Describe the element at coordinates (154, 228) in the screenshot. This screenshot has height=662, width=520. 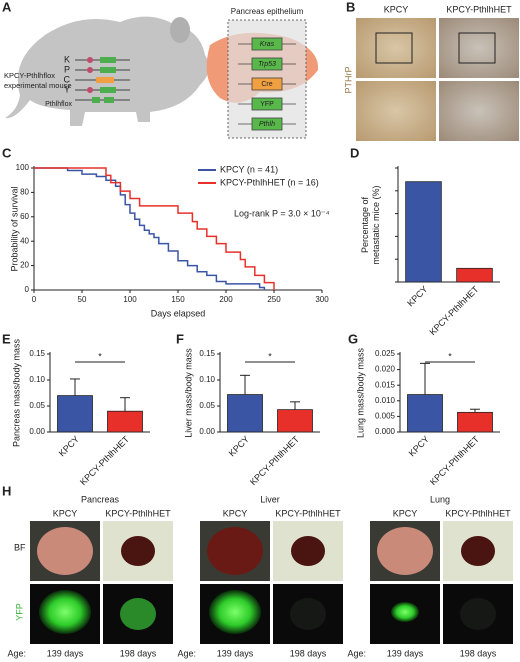
I see `survival-curve` at that location.